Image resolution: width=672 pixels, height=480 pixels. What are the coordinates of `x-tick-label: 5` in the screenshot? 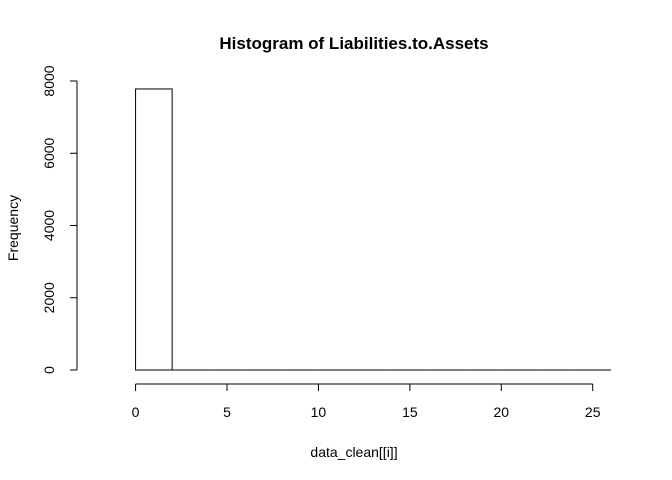 It's located at (227, 412).